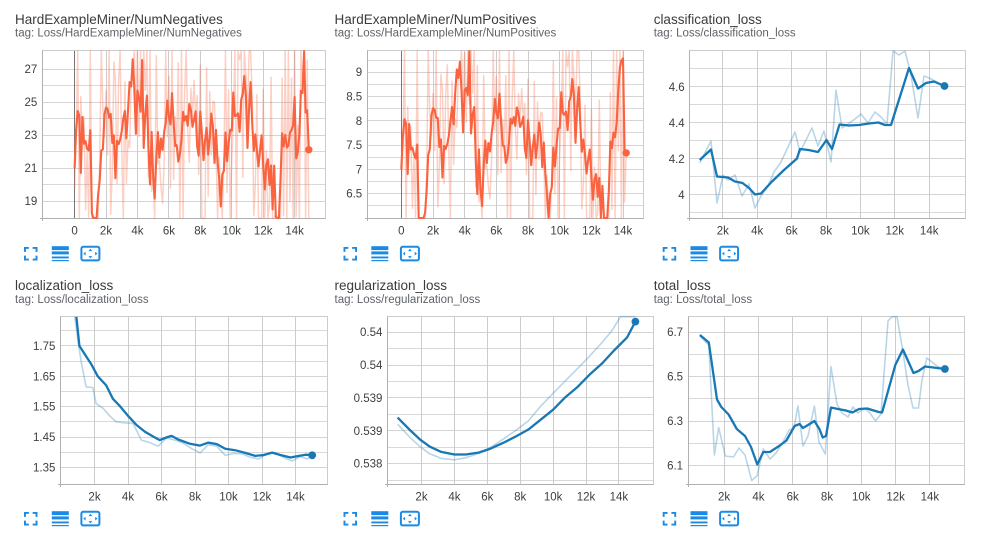 The height and width of the screenshot is (539, 1000). What do you see at coordinates (391, 285) in the screenshot?
I see `svg-text: regularization_loss` at bounding box center [391, 285].